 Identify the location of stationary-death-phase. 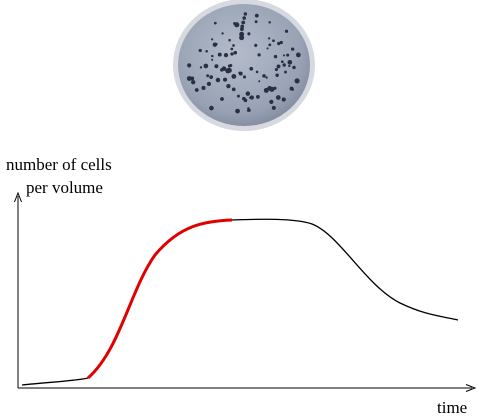
(345, 269).